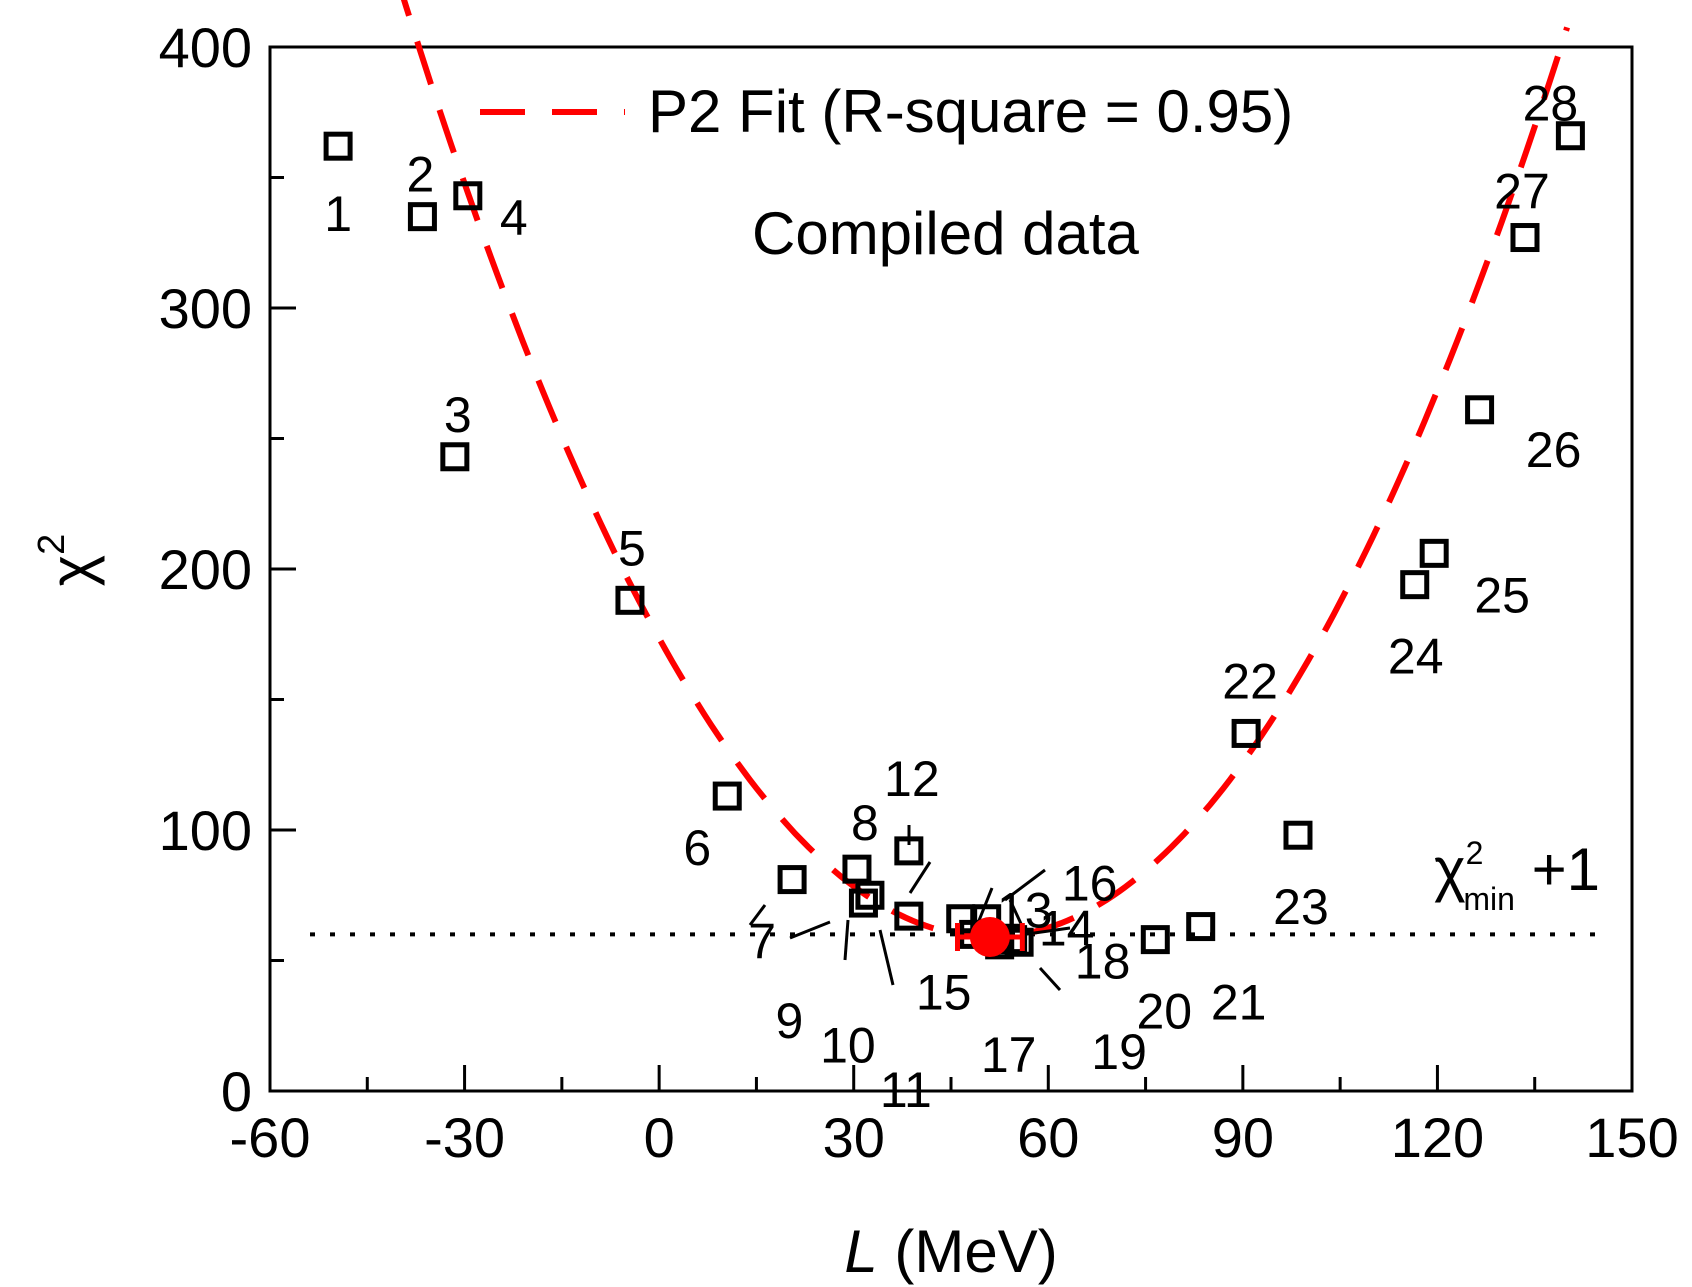 The image size is (1692, 1287). What do you see at coordinates (762, 942) in the screenshot?
I see `point-label-7: 7` at bounding box center [762, 942].